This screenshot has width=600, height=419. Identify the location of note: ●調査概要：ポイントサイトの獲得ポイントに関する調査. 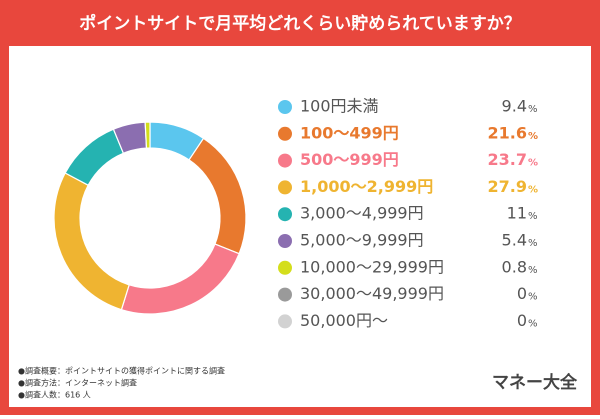
(121, 371).